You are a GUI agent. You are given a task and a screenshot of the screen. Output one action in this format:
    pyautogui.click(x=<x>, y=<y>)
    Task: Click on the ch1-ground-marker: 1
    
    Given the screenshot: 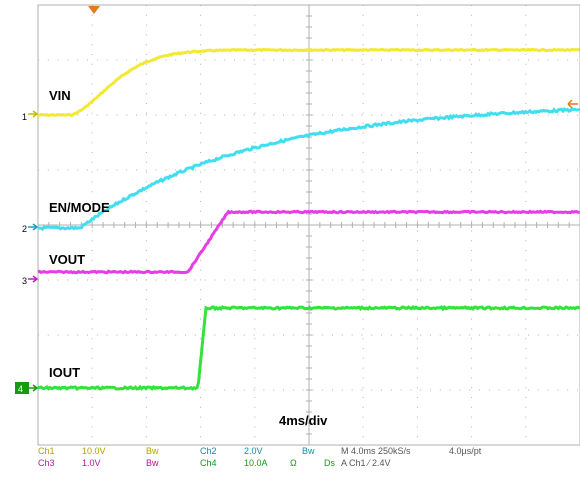 What is the action you would take?
    pyautogui.click(x=30, y=116)
    